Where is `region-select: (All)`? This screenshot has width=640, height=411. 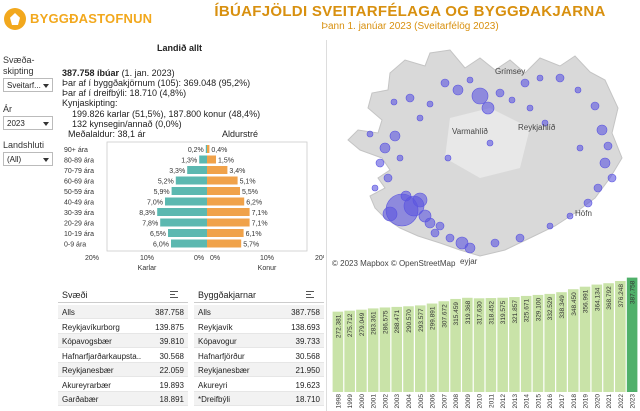 region-select: (All) is located at coordinates (28, 159).